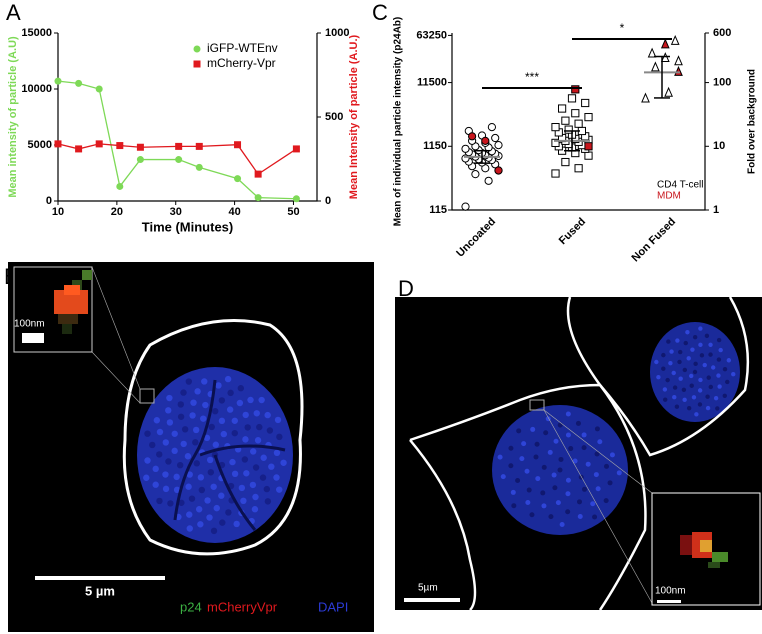 Image resolution: width=762 pixels, height=634 pixels. I want to click on significance-label: *, so click(622, 28).